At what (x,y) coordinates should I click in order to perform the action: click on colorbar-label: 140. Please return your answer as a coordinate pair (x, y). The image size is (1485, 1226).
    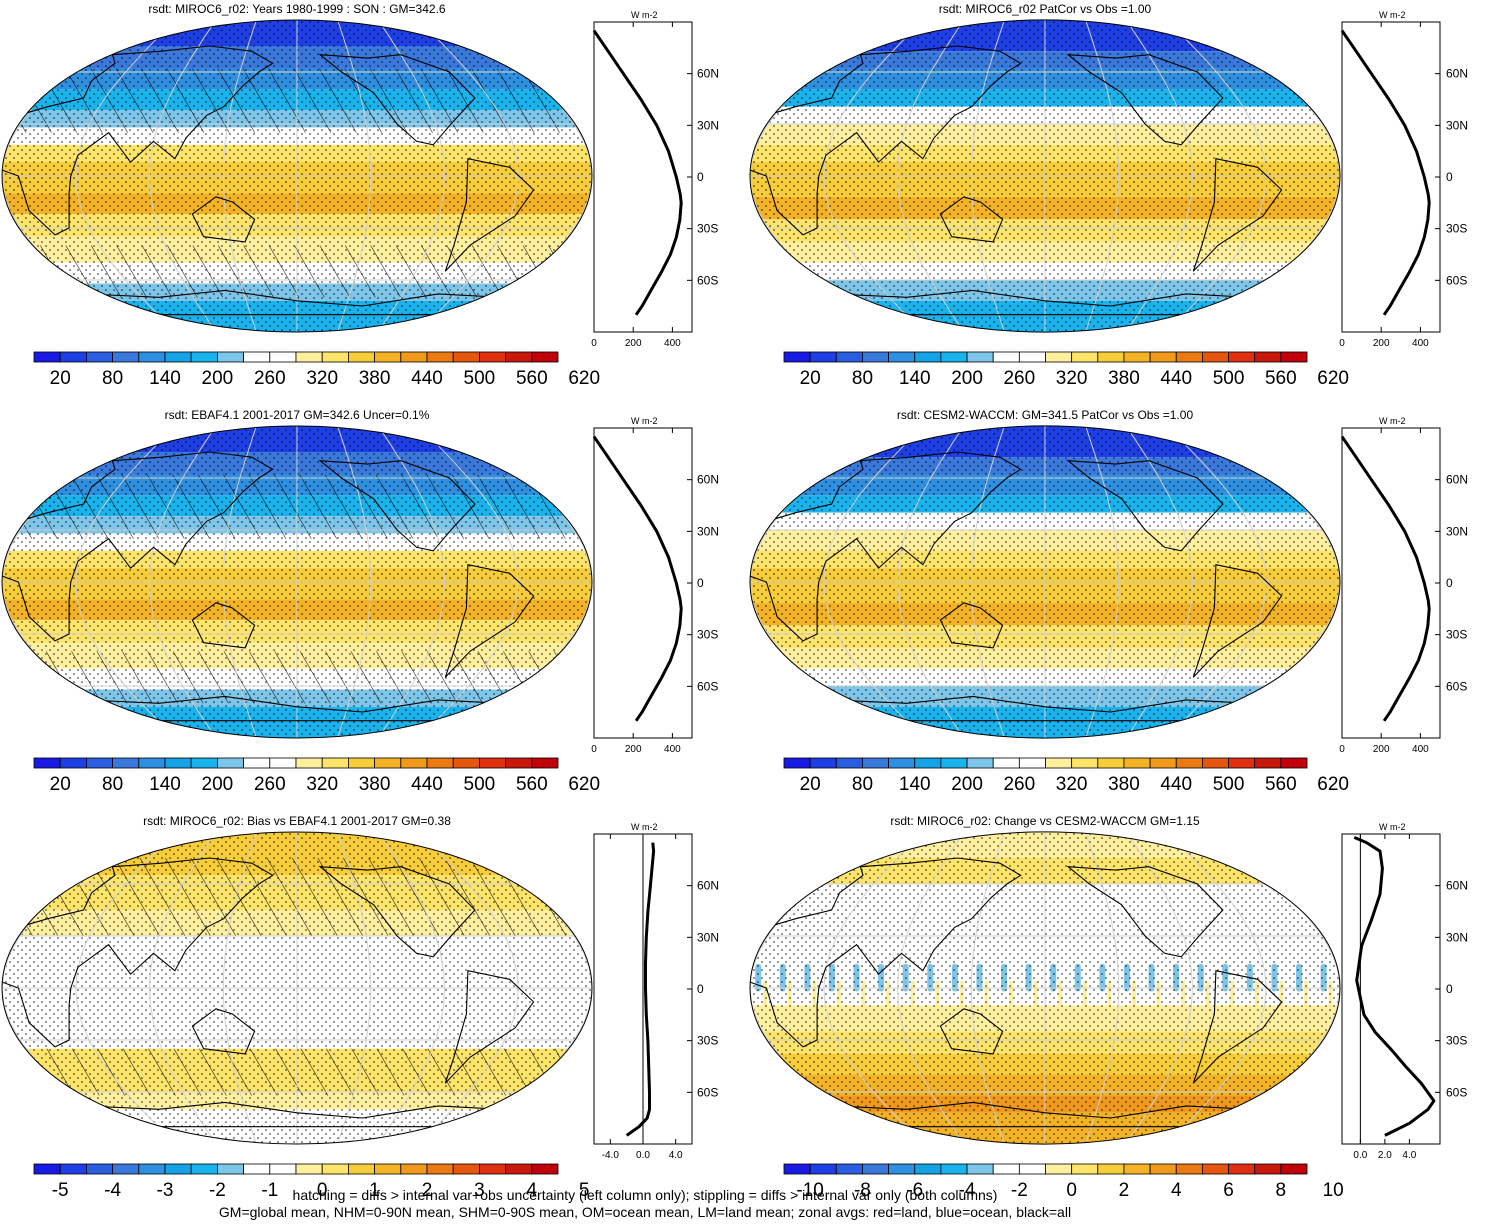
    Looking at the image, I should click on (165, 784).